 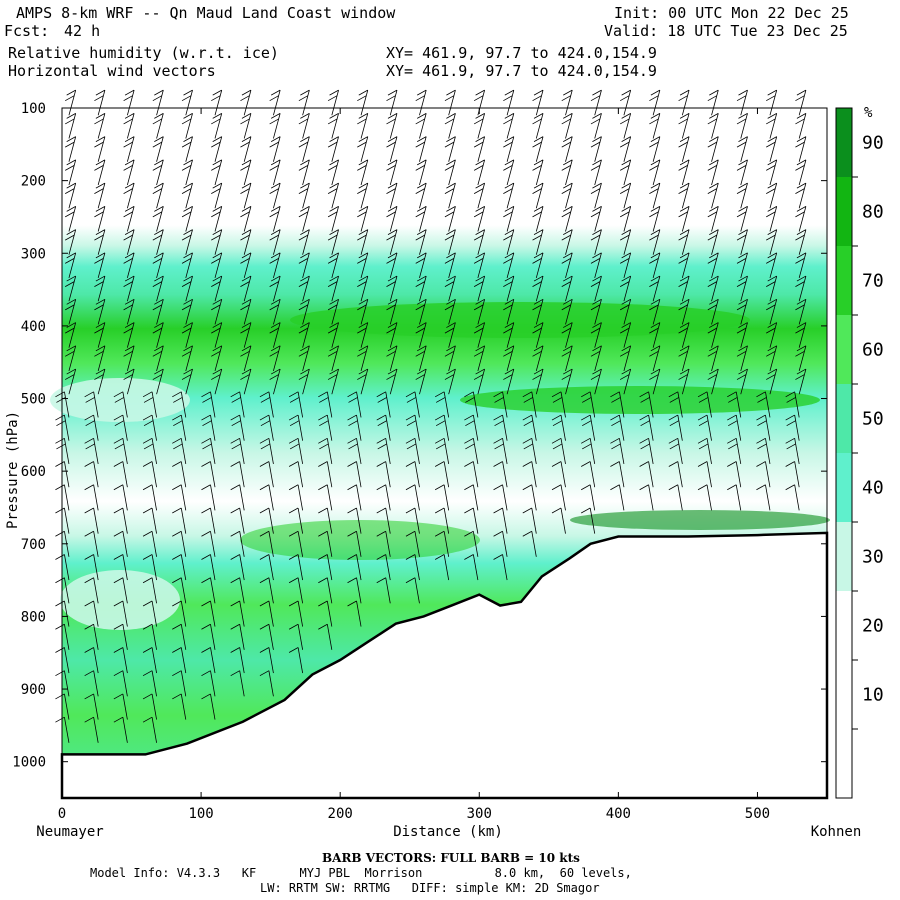 What do you see at coordinates (13, 470) in the screenshot?
I see `y-axis-label: Pressure (hPa)` at bounding box center [13, 470].